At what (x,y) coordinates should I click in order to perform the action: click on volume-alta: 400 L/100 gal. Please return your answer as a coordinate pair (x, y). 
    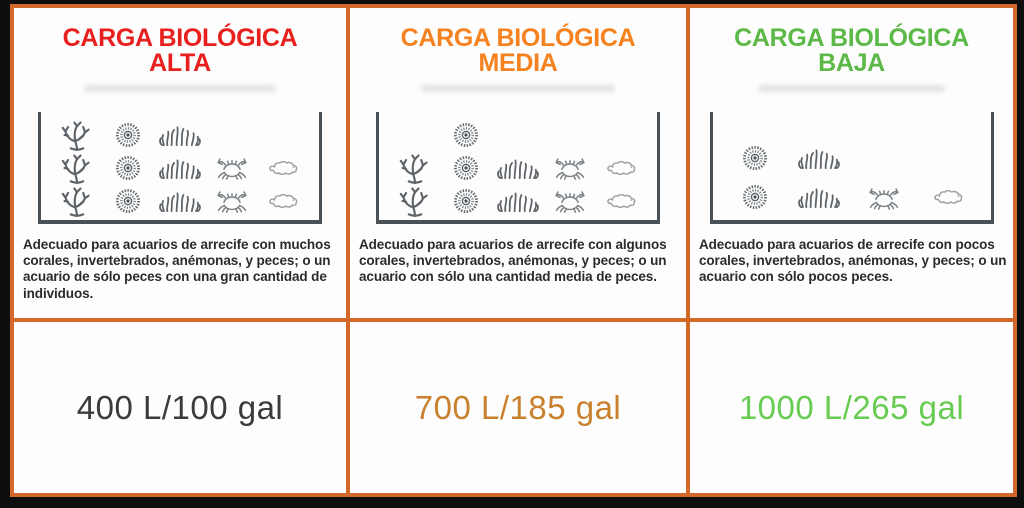
    Looking at the image, I should click on (180, 407).